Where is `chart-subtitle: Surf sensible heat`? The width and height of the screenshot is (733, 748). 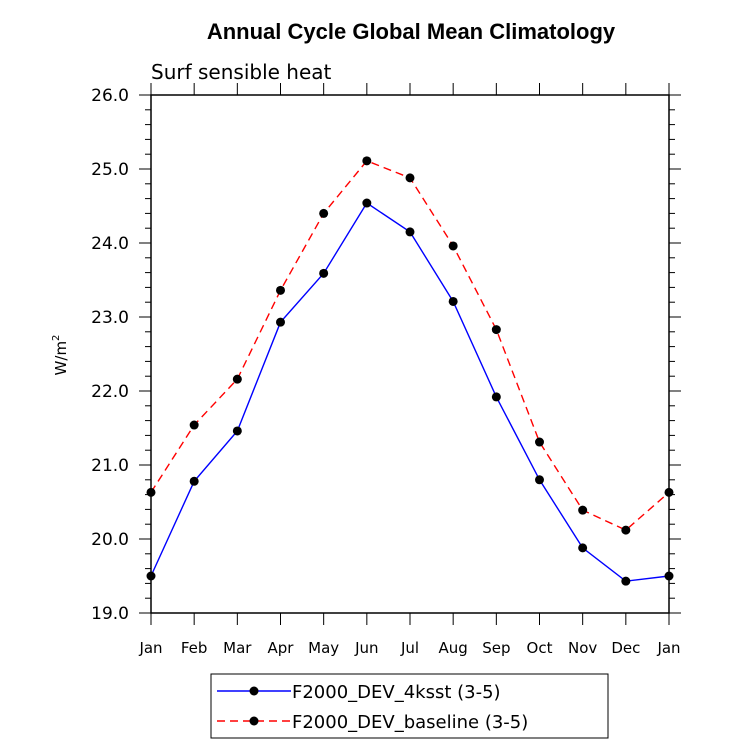 chart-subtitle: Surf sensible heat is located at coordinates (241, 72).